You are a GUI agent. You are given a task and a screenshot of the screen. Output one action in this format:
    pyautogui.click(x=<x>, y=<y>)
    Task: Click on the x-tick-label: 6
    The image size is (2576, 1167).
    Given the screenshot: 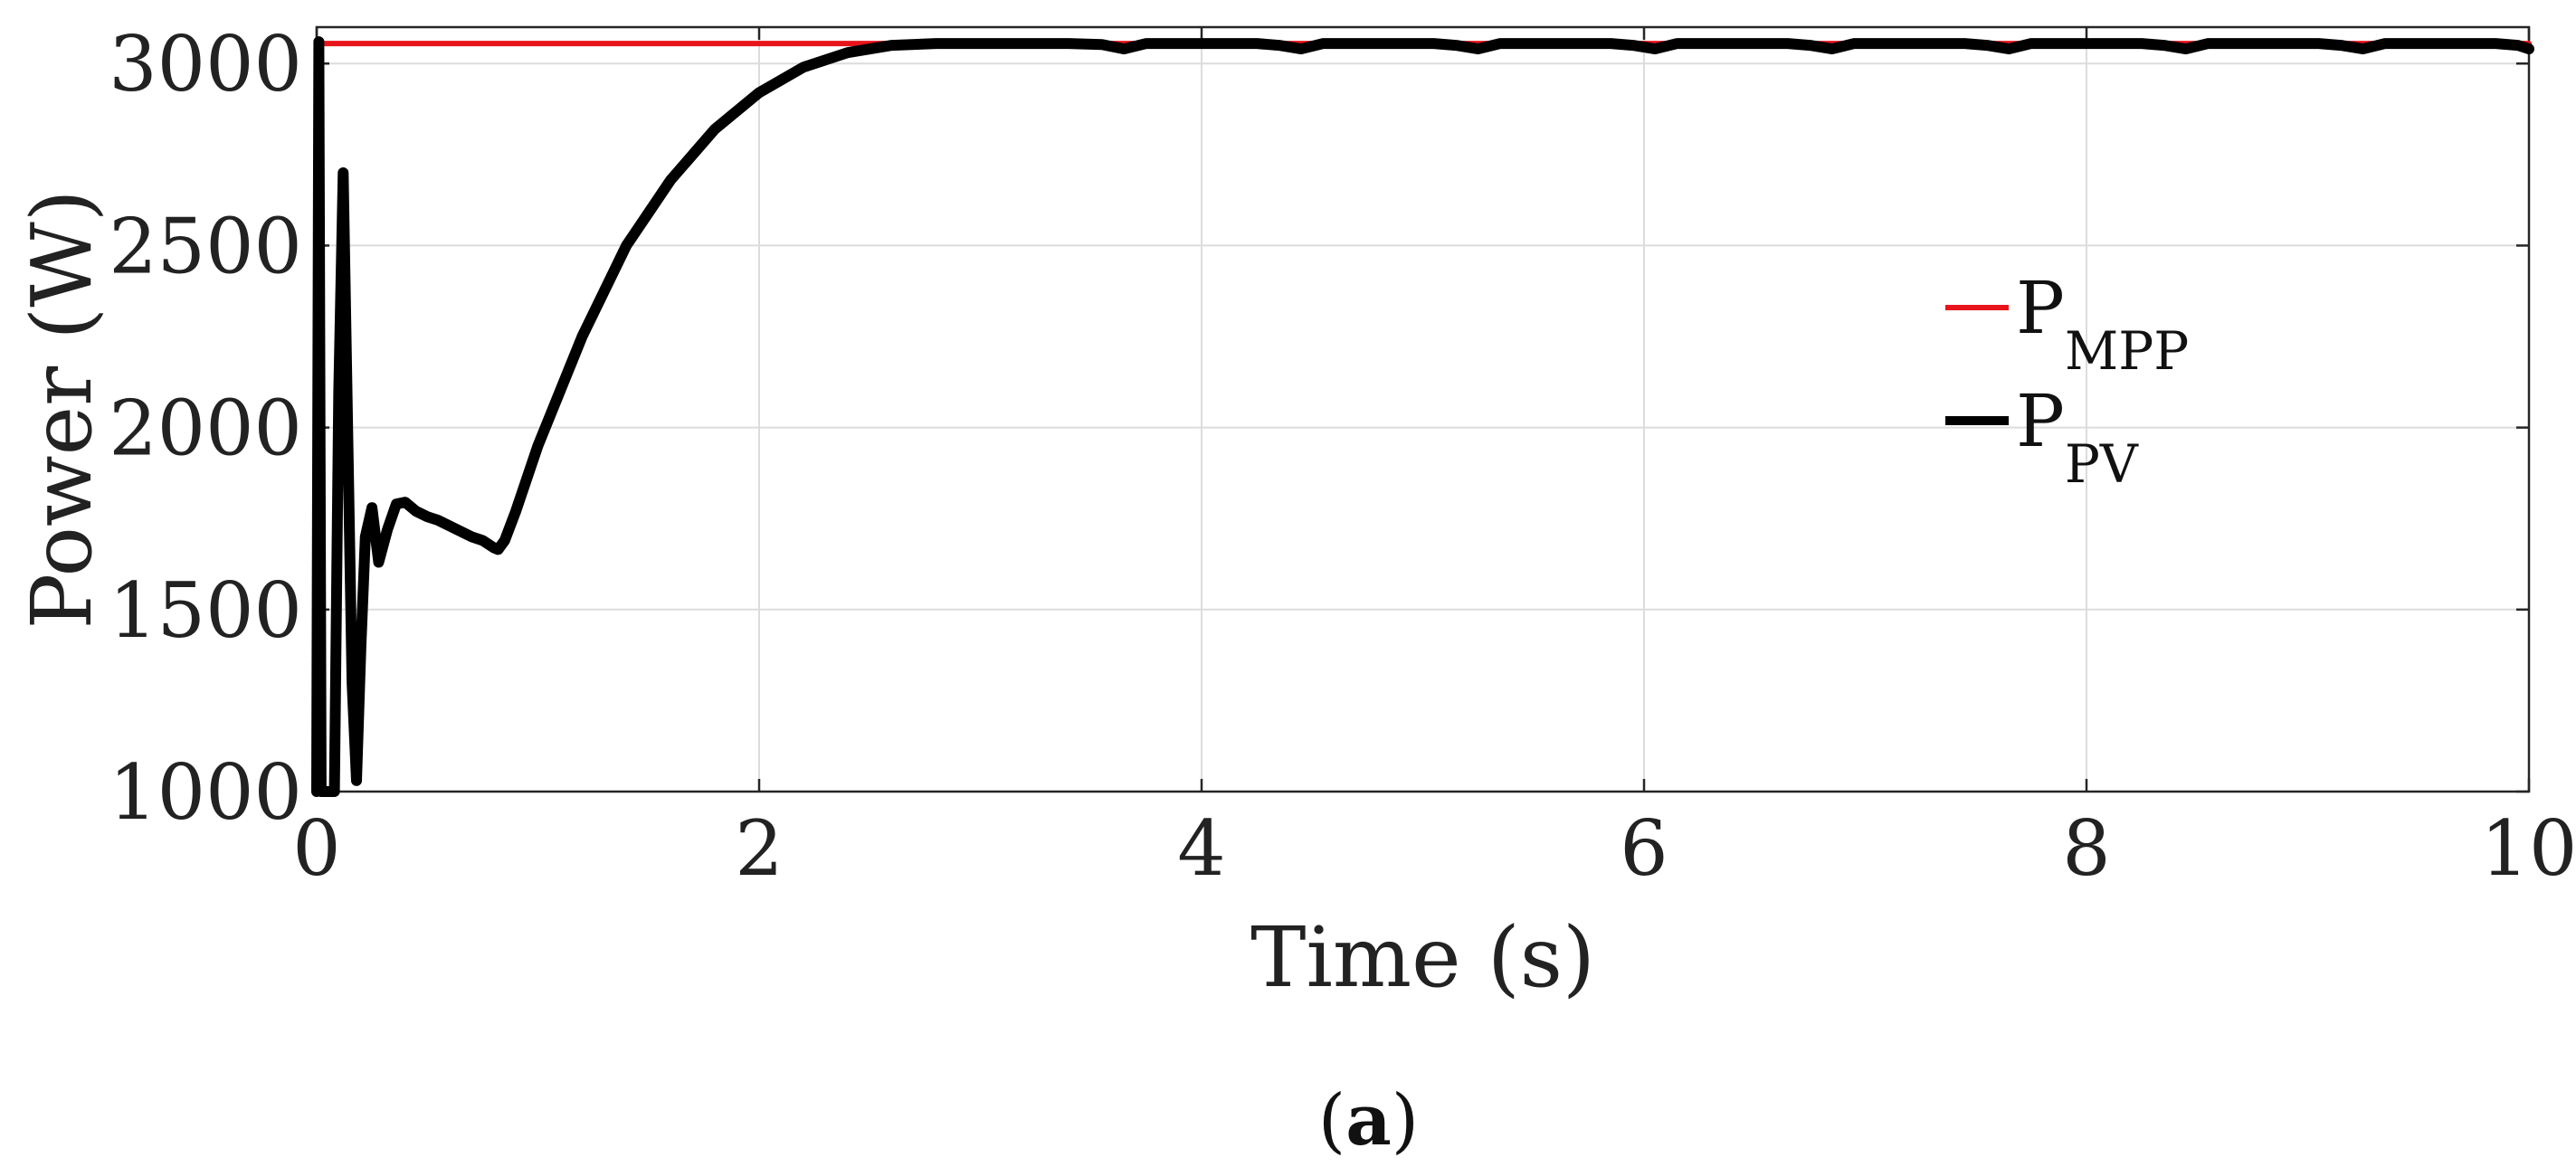 What is the action you would take?
    pyautogui.click(x=1644, y=848)
    